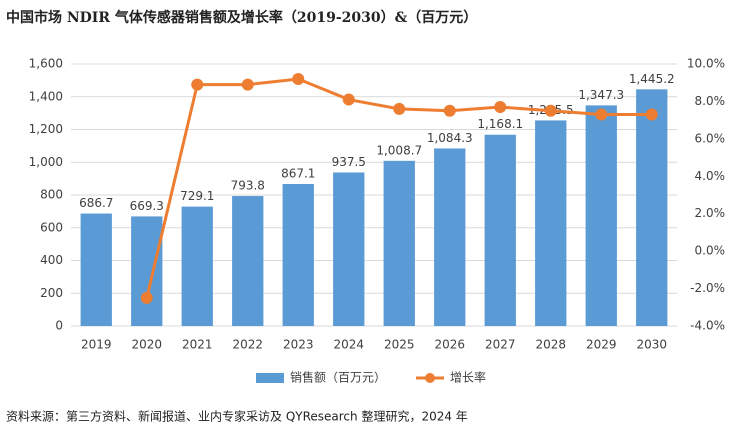  I want to click on bar-value-label: 686.7, so click(96, 203).